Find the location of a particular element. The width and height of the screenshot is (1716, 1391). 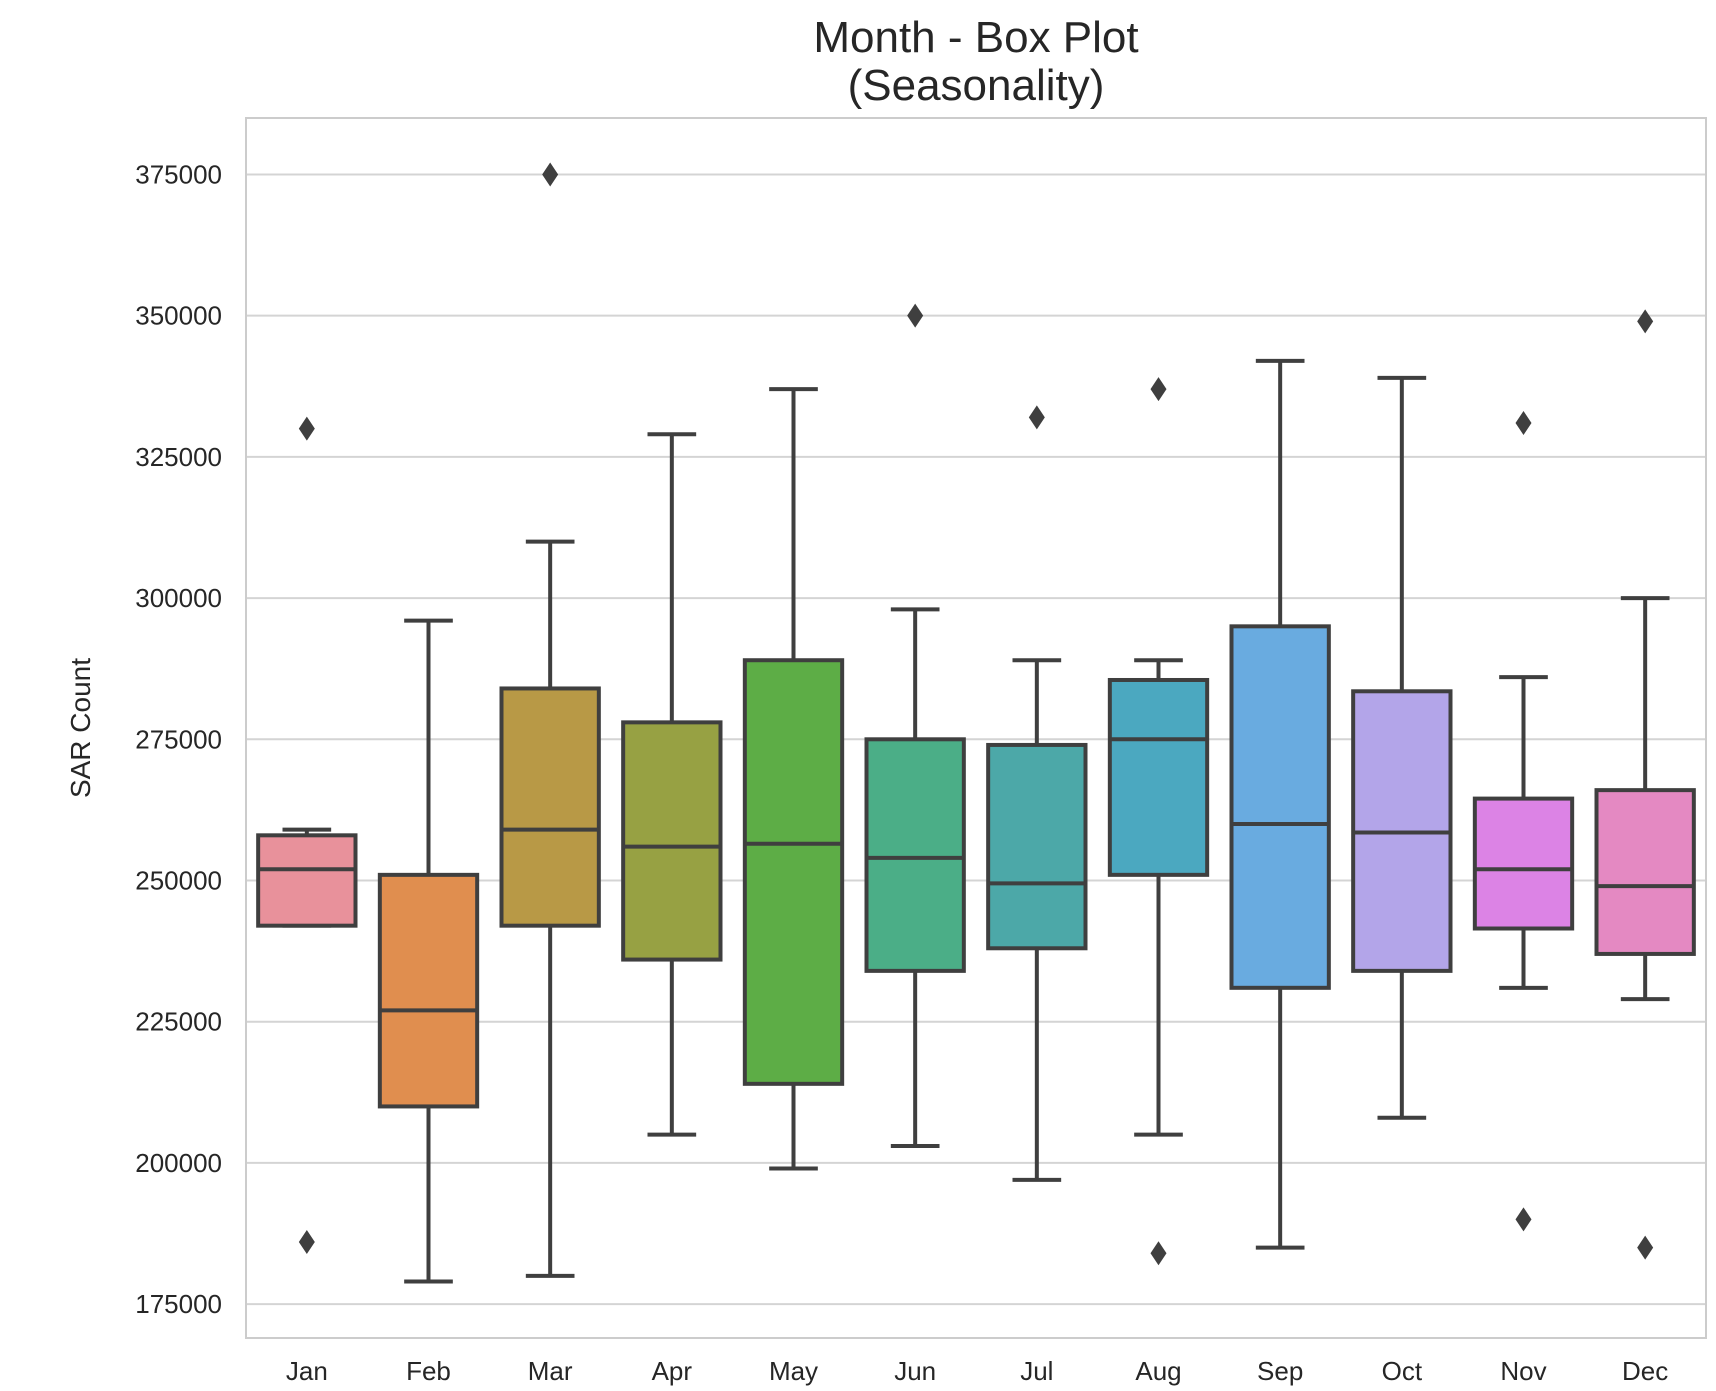

y-tick-label: 350000 is located at coordinates (178, 316).